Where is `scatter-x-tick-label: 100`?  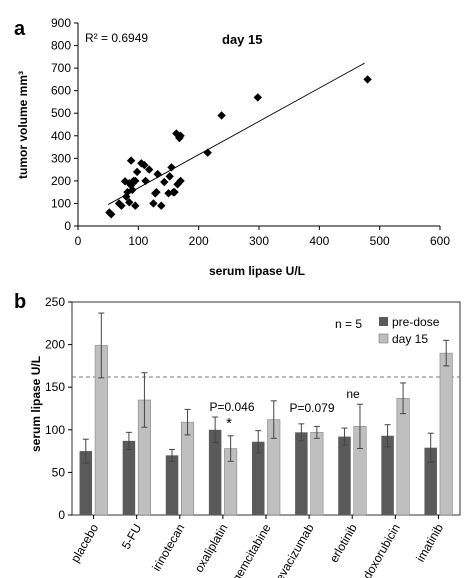
scatter-x-tick-label: 100 is located at coordinates (138, 241).